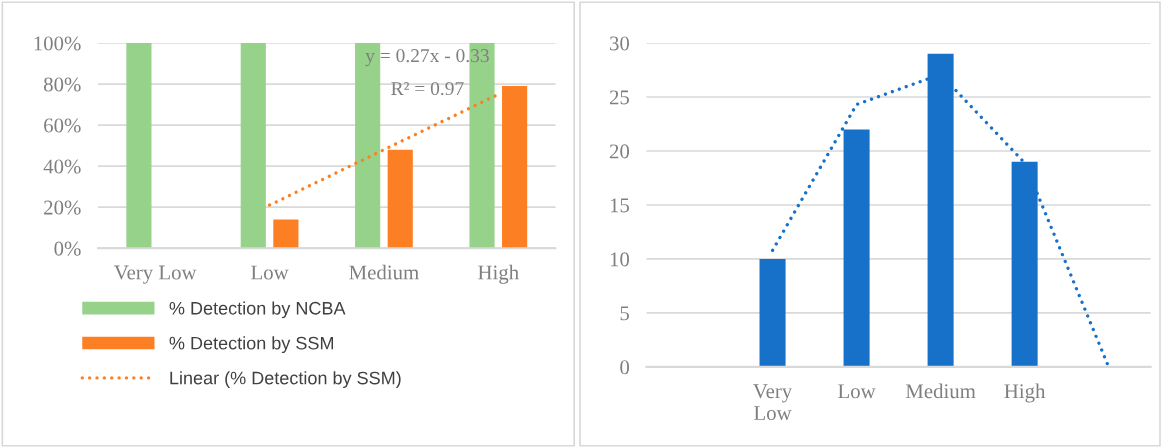 This screenshot has width=1167, height=448. I want to click on annotation: R² = 0.97, so click(427, 88).